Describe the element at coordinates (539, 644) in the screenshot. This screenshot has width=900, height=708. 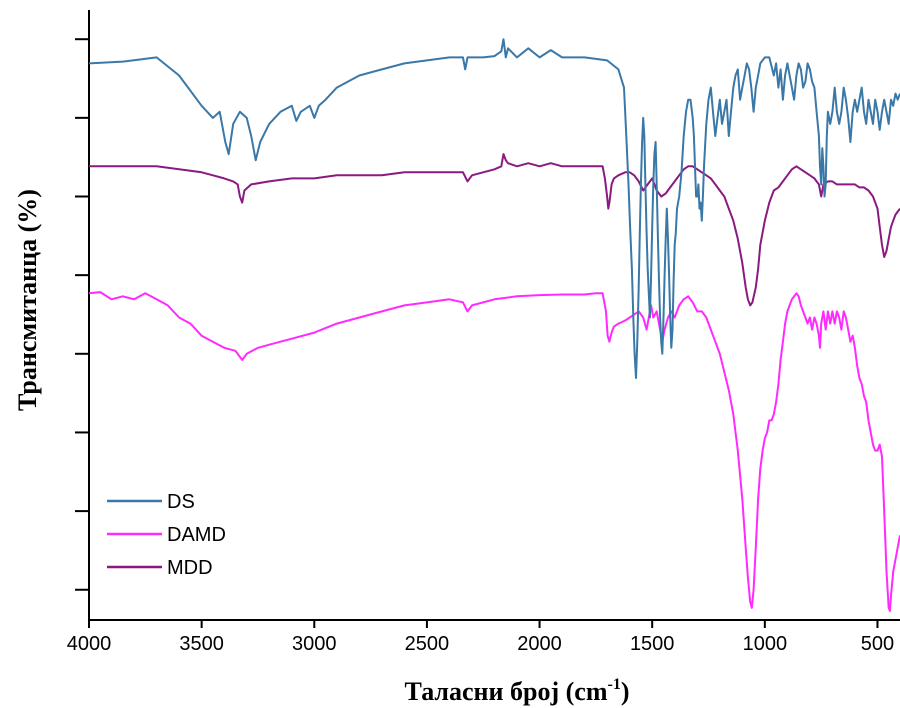
I see `x-tick-label: 2000` at that location.